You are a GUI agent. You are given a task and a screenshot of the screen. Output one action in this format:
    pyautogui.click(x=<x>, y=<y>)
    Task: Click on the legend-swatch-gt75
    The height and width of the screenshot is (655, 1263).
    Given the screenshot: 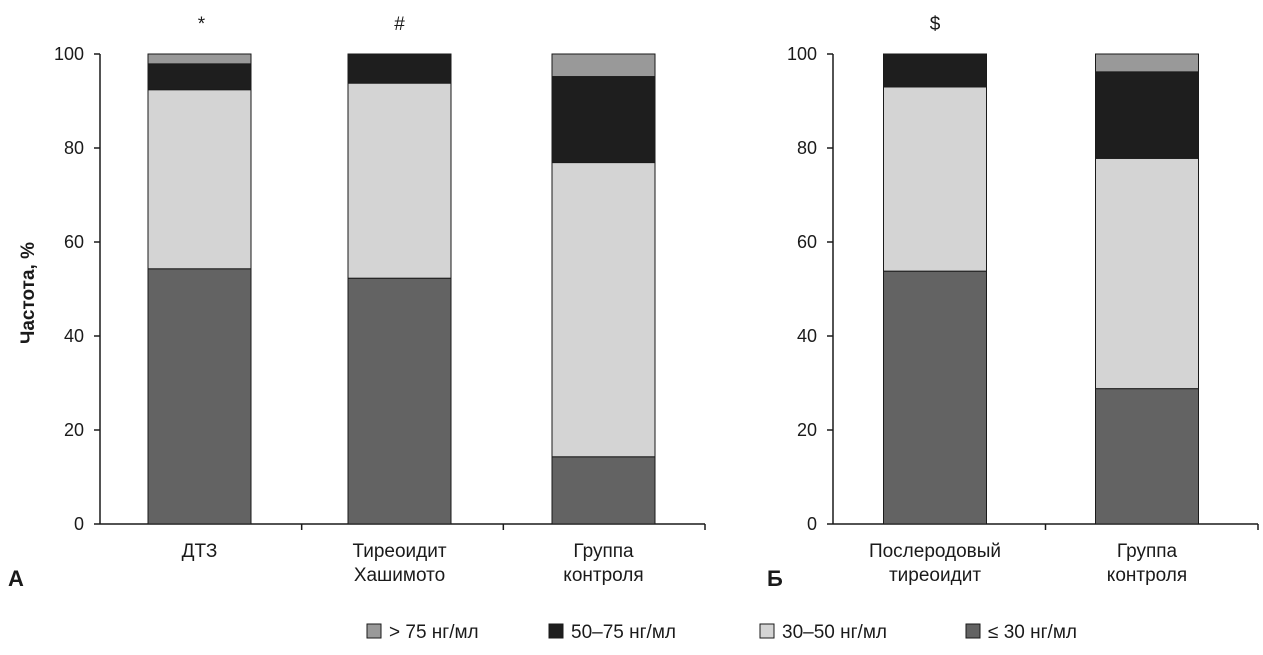 What is the action you would take?
    pyautogui.click(x=374, y=631)
    